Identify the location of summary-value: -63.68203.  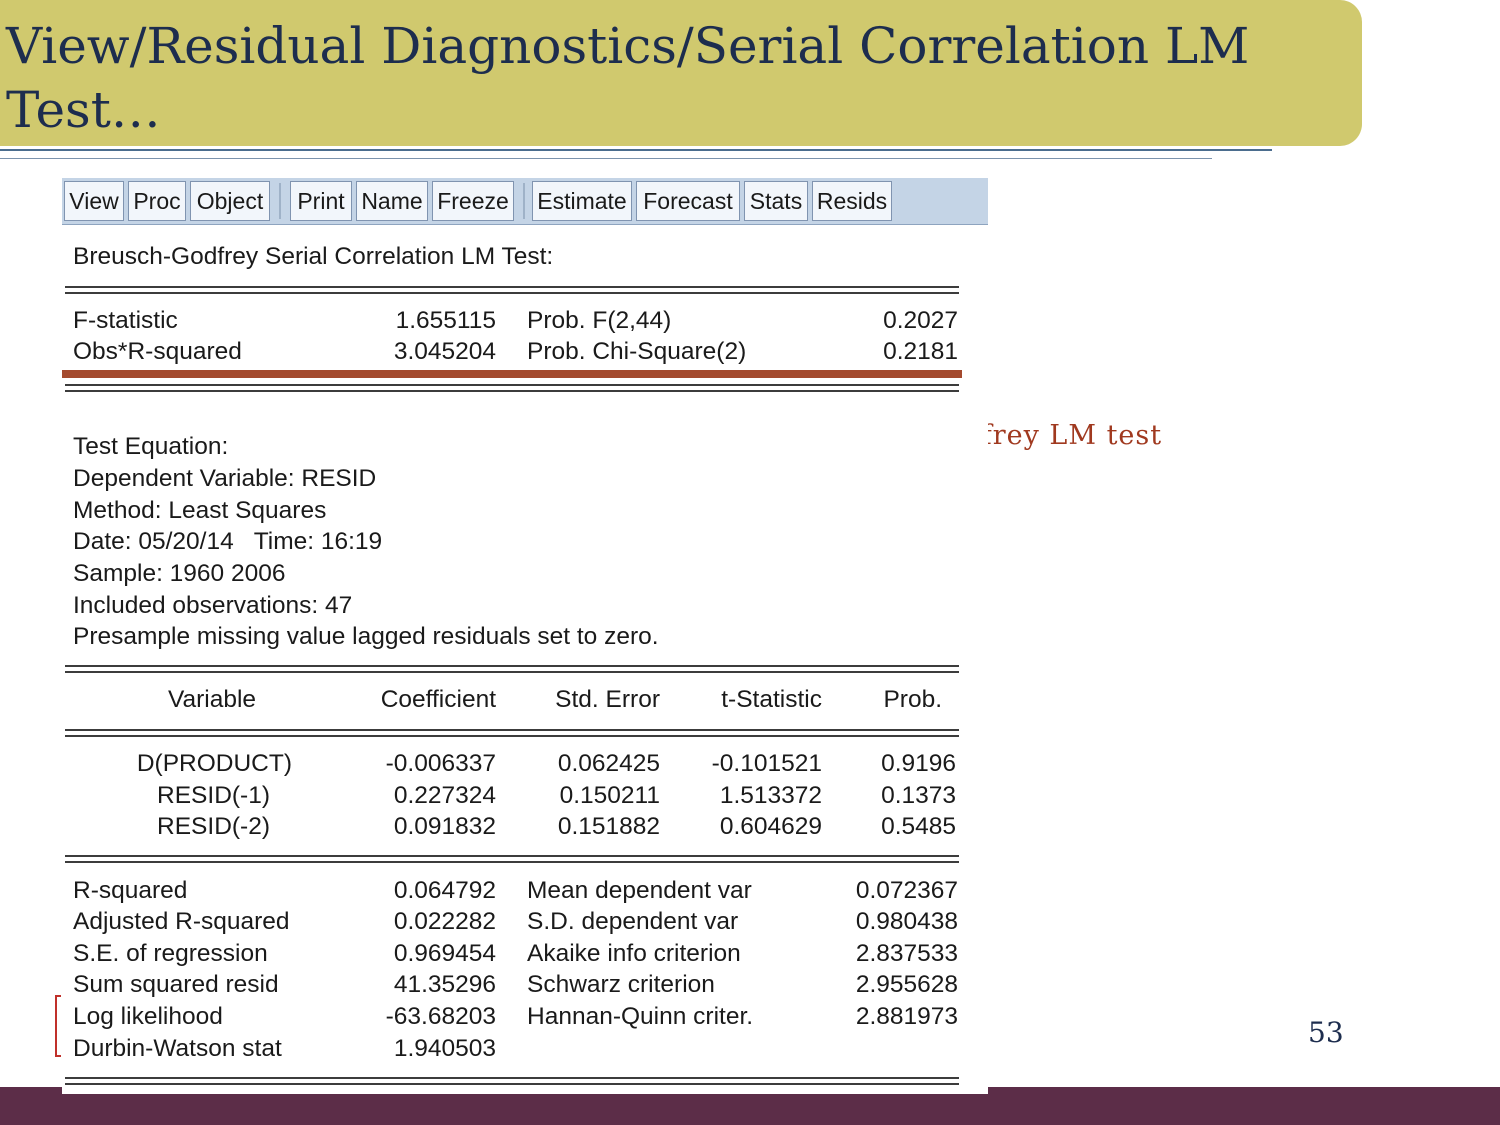
(440, 1016).